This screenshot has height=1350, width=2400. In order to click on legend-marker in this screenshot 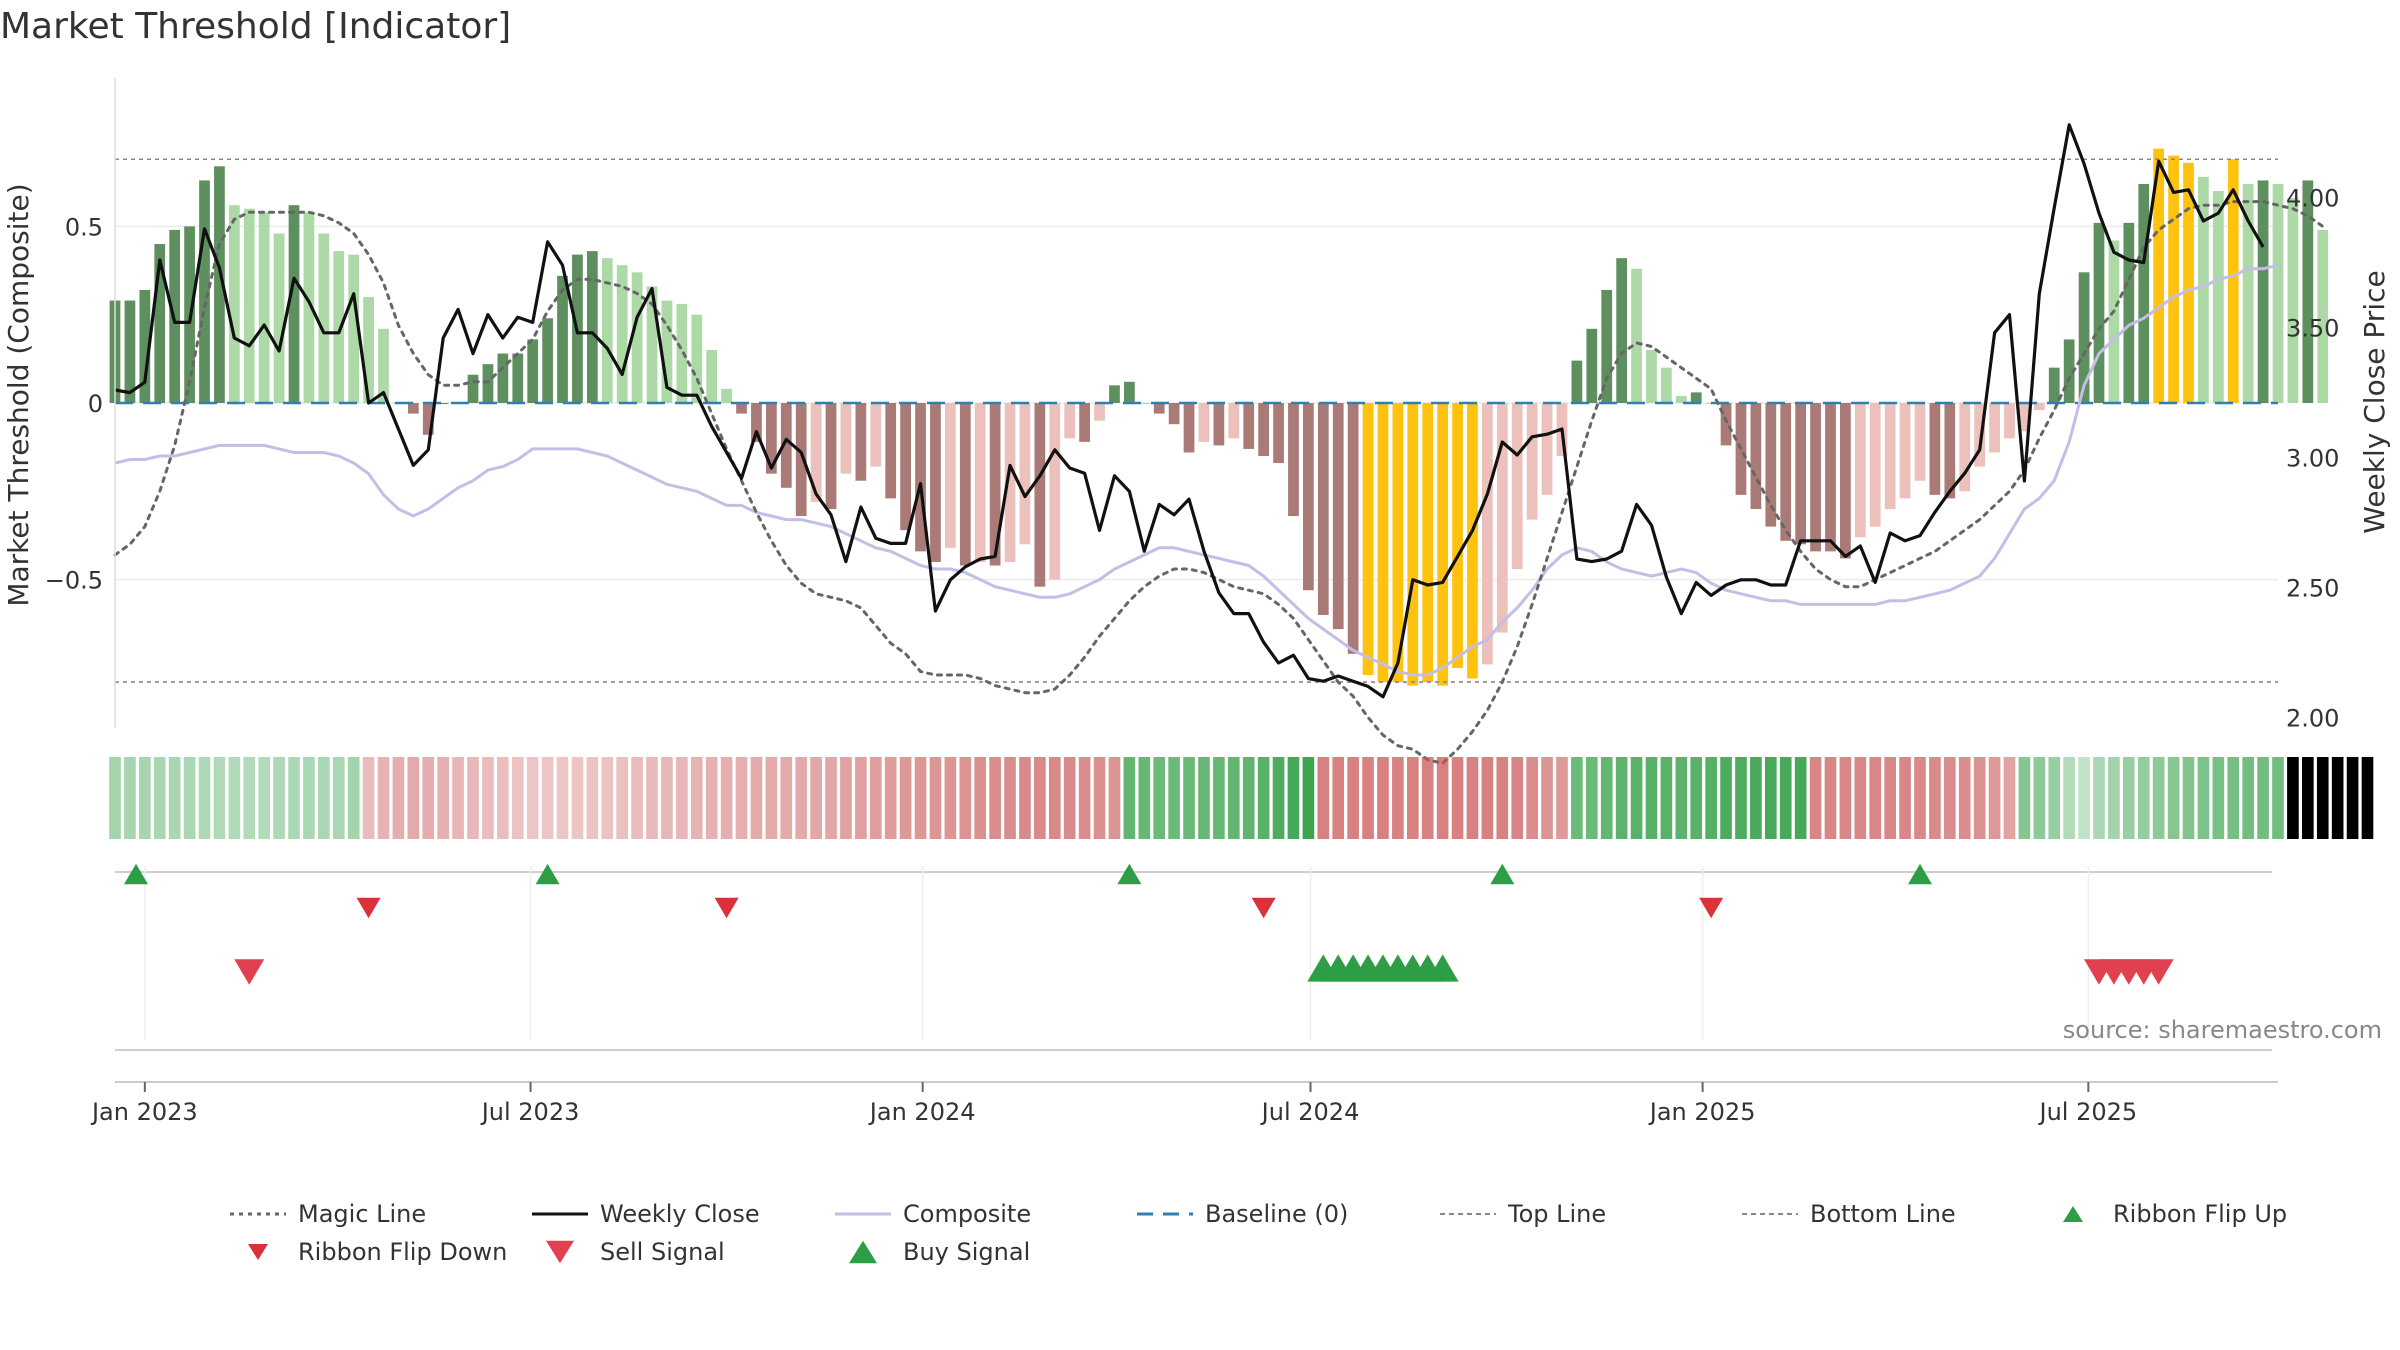, I will do `click(2073, 1214)`.